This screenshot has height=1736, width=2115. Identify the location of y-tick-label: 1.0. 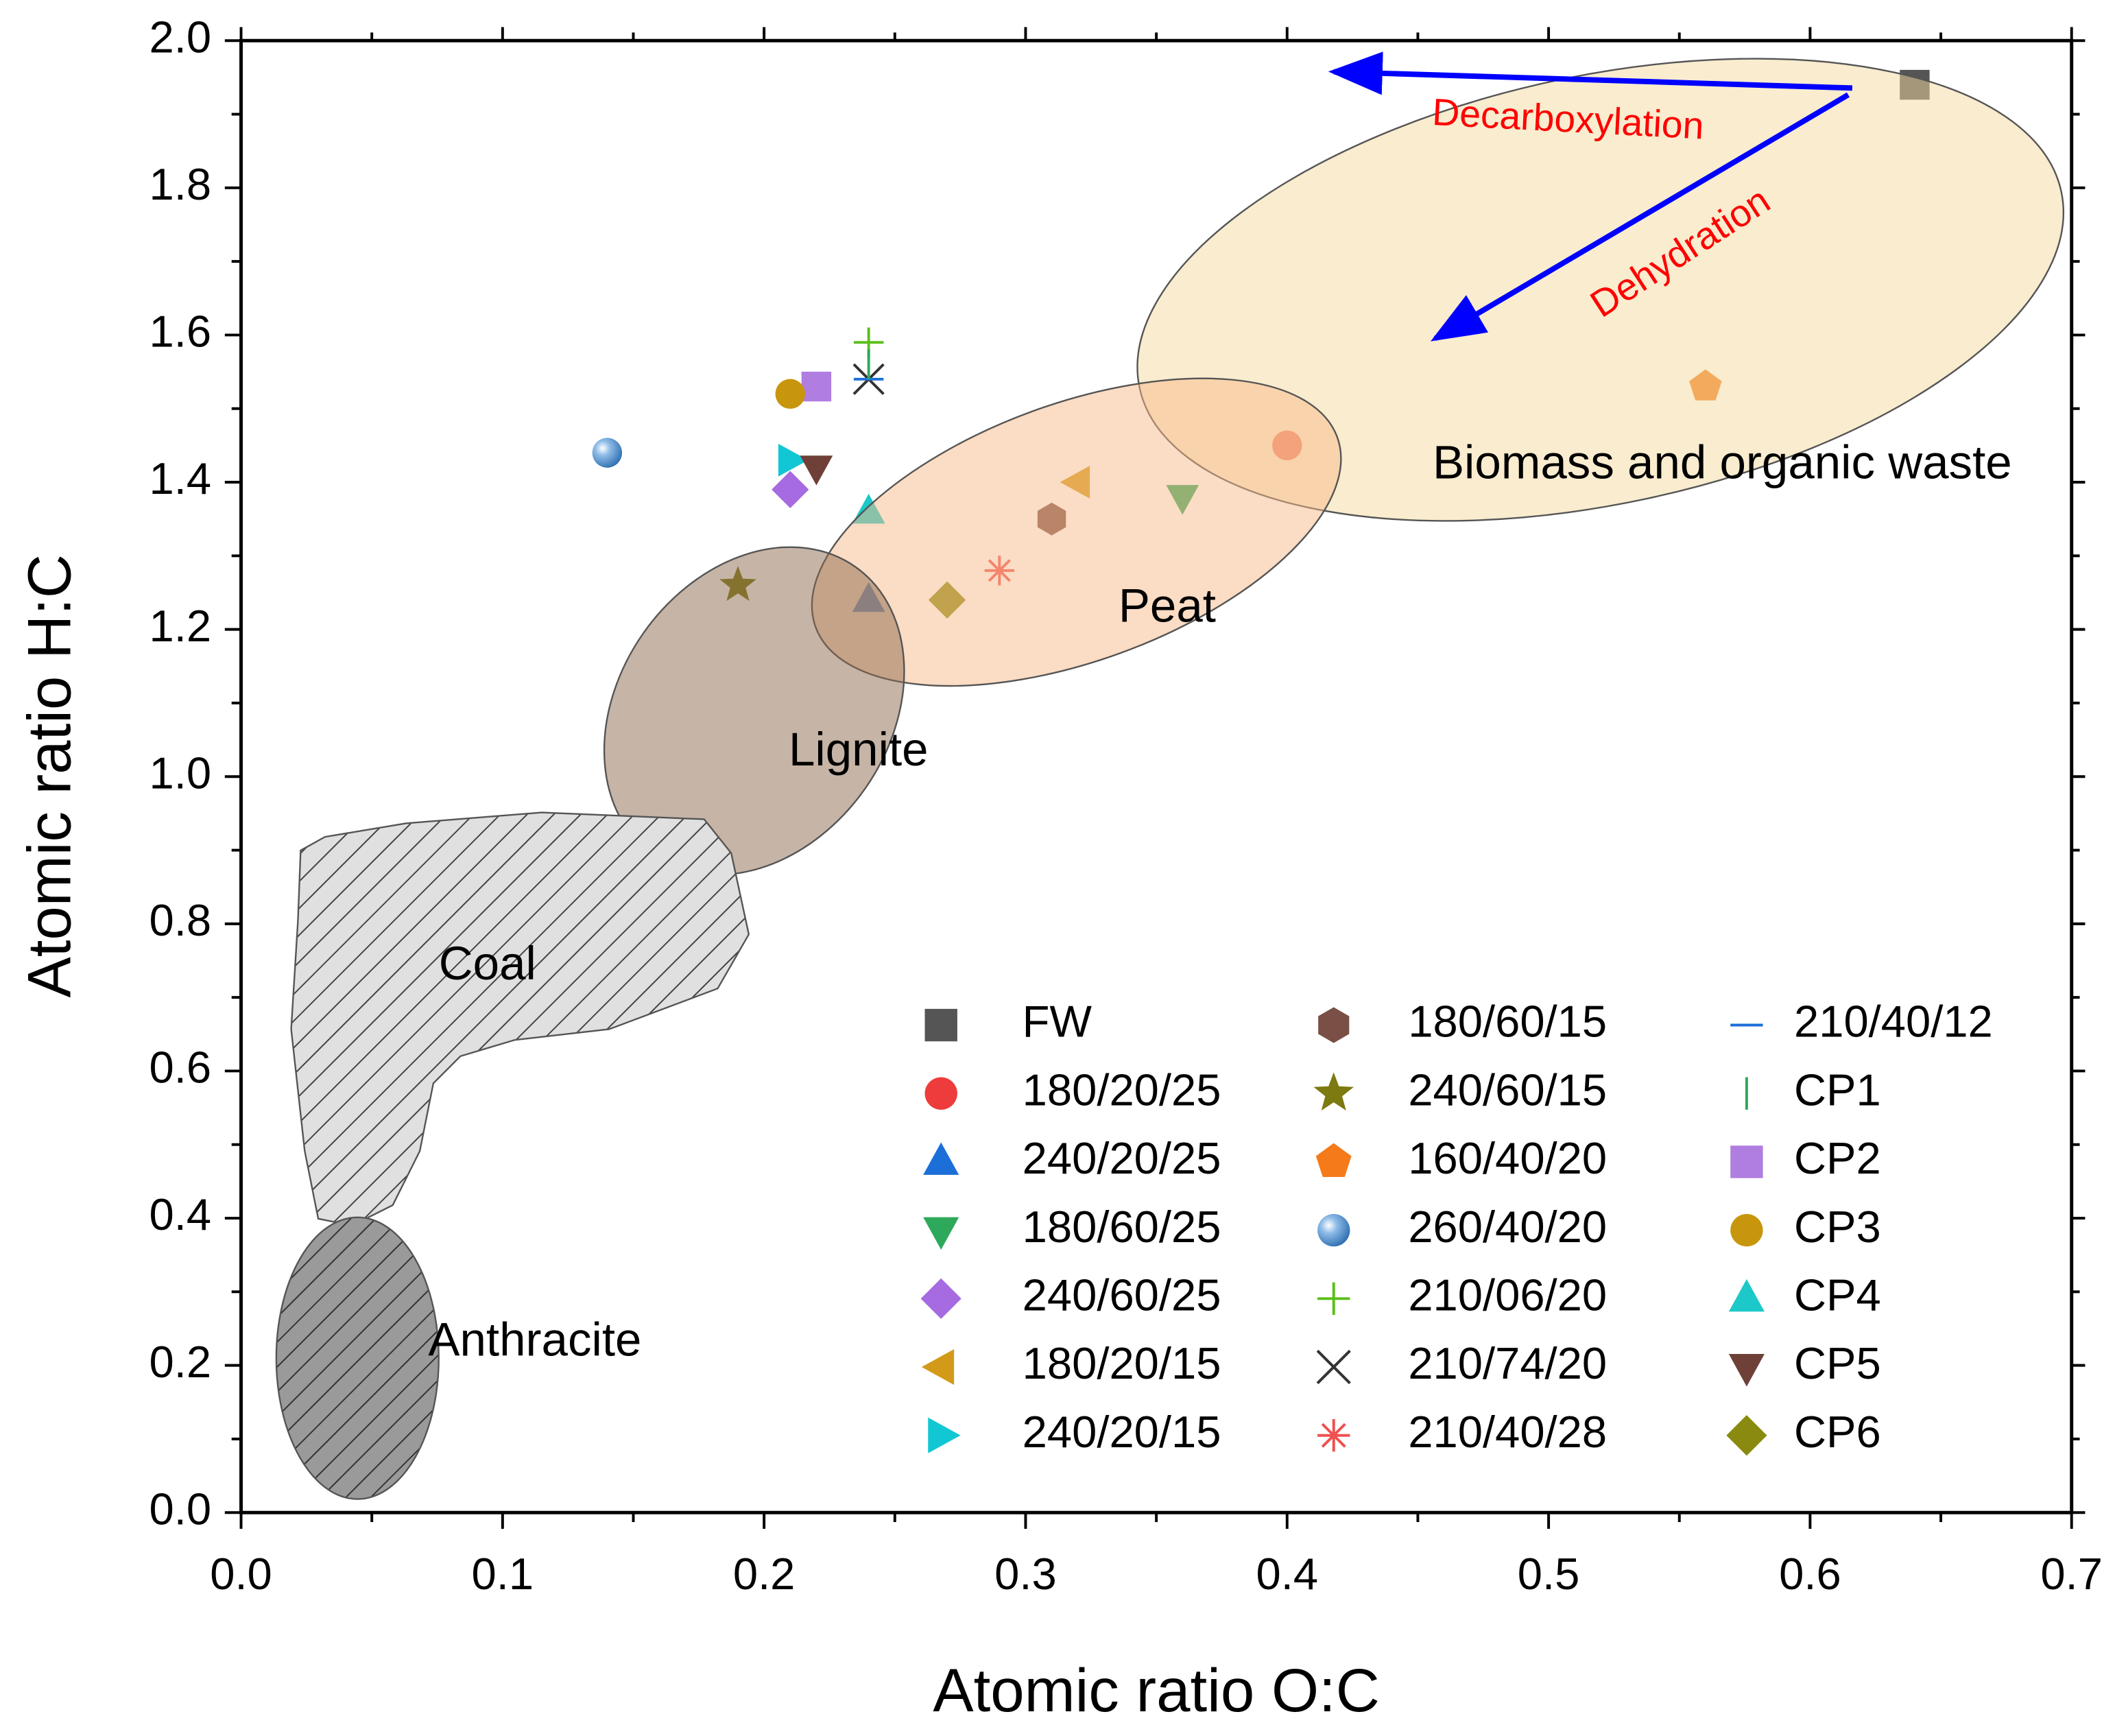
(181, 773).